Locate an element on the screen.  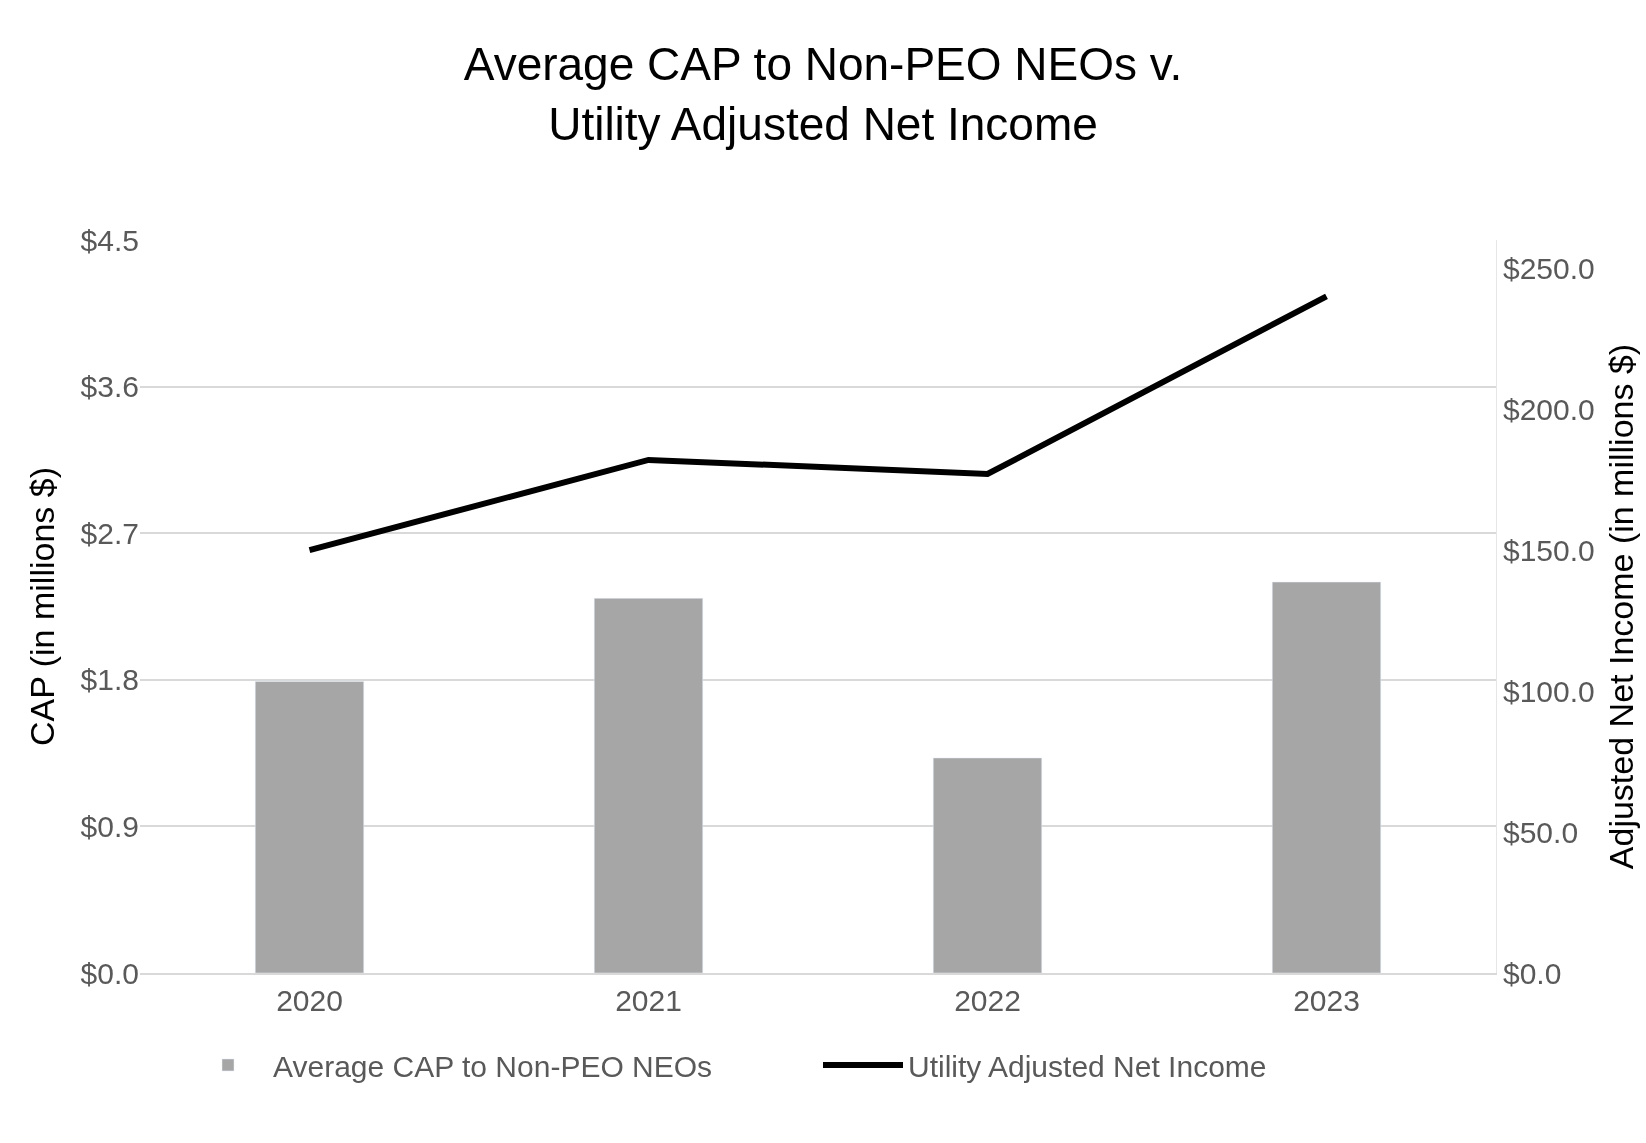
y2-tick-label: $250.0 is located at coordinates (1549, 268).